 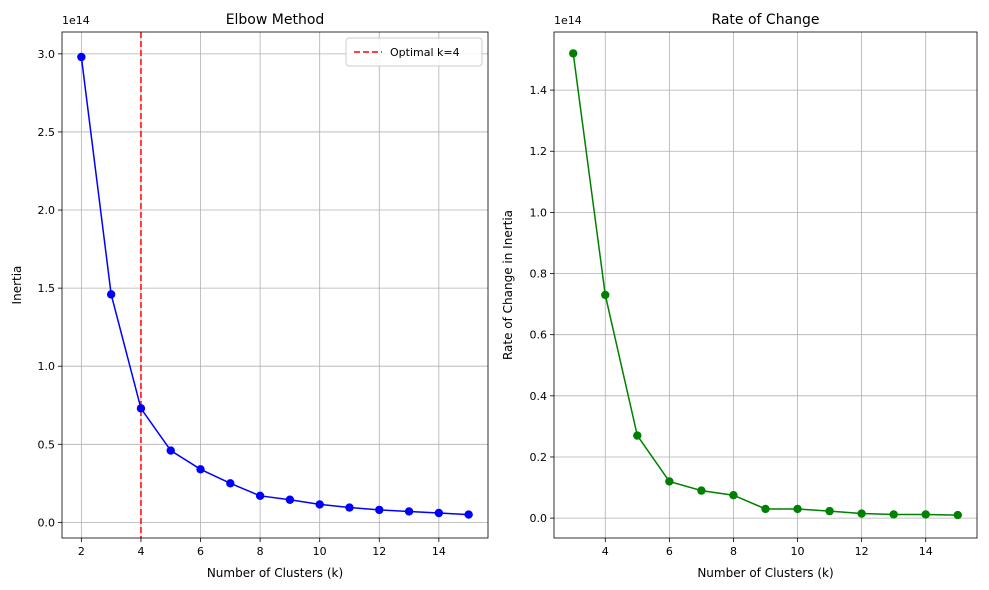 What do you see at coordinates (275, 20) in the screenshot?
I see `chart-title: Elbow Method` at bounding box center [275, 20].